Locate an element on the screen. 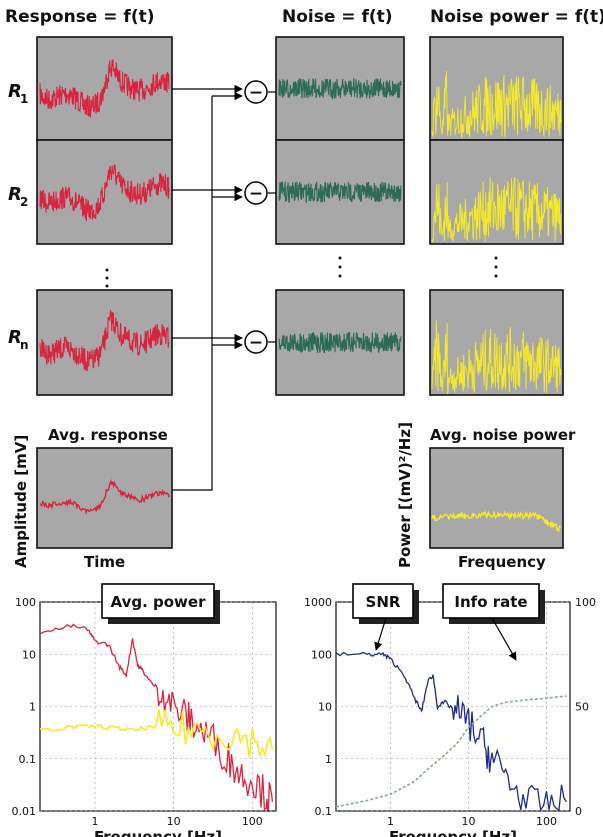  avg-power-callout: Avg. power is located at coordinates (160, 603).